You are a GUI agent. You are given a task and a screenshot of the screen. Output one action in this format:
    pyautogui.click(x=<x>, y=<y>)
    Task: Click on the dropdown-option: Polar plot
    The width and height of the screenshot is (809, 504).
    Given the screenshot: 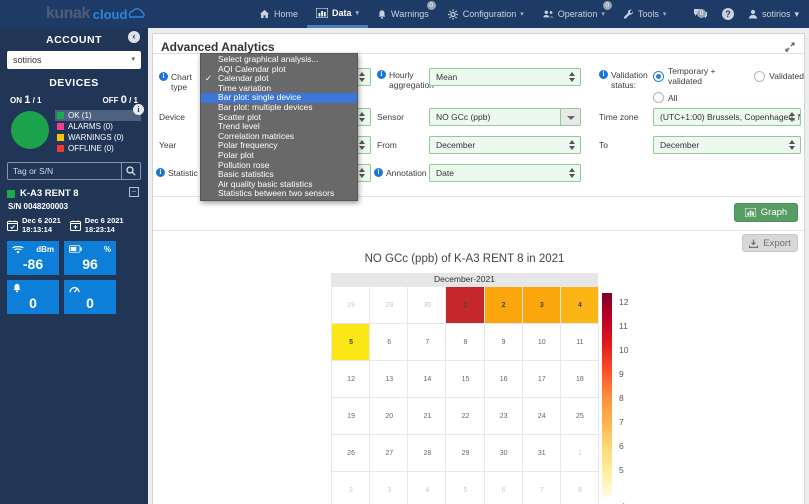 What is the action you would take?
    pyautogui.click(x=279, y=156)
    